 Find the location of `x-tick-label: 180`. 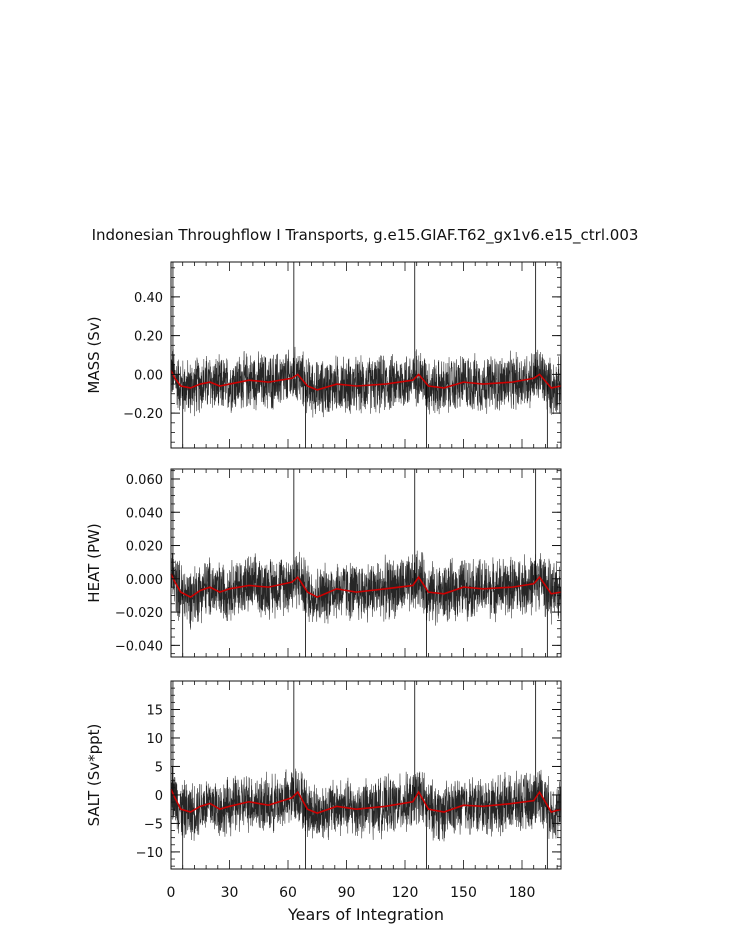

x-tick-label: 180 is located at coordinates (522, 893).